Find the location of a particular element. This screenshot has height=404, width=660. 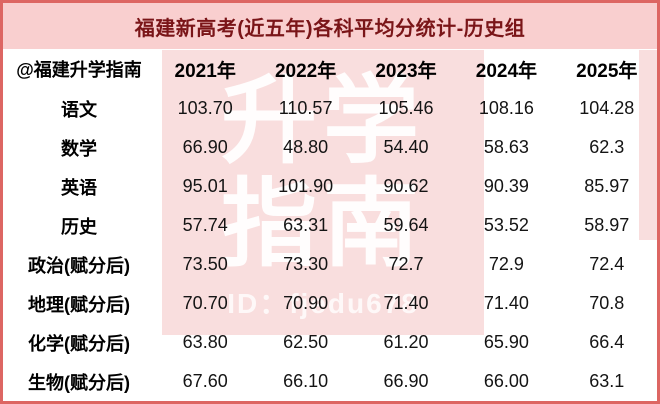

score-cell: 70.70 is located at coordinates (205, 303).